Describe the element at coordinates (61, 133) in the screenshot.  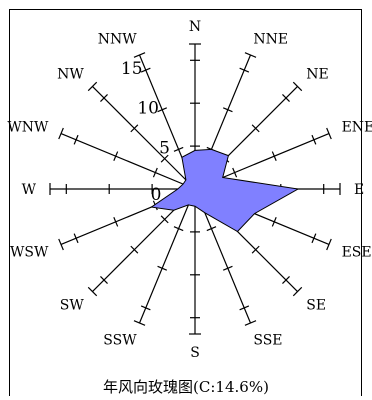
I see `end-cap-wnw` at that location.